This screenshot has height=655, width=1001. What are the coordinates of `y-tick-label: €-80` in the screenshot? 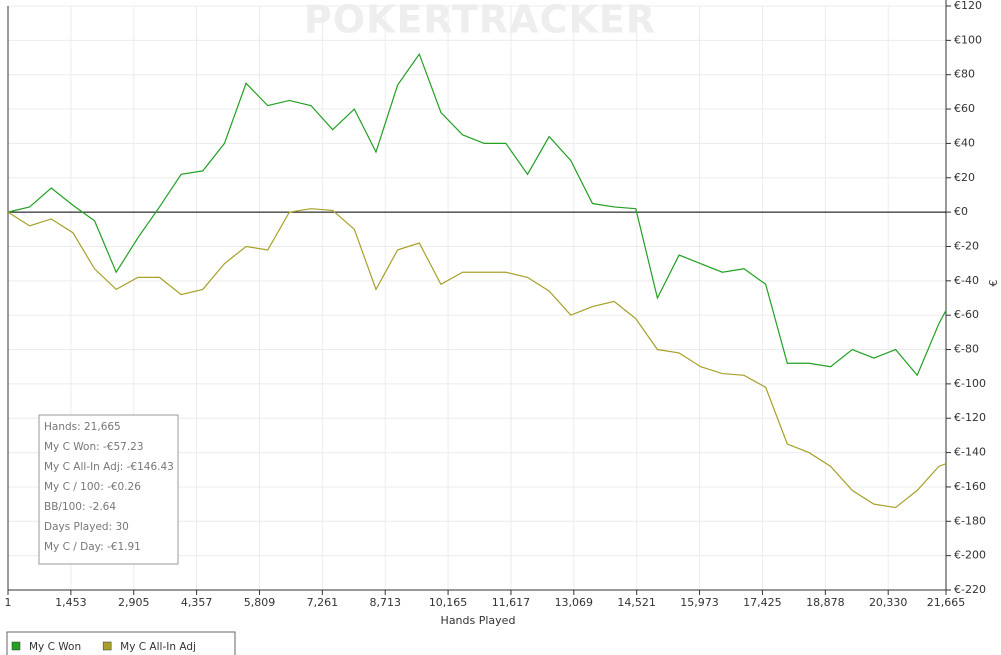 It's located at (966, 349).